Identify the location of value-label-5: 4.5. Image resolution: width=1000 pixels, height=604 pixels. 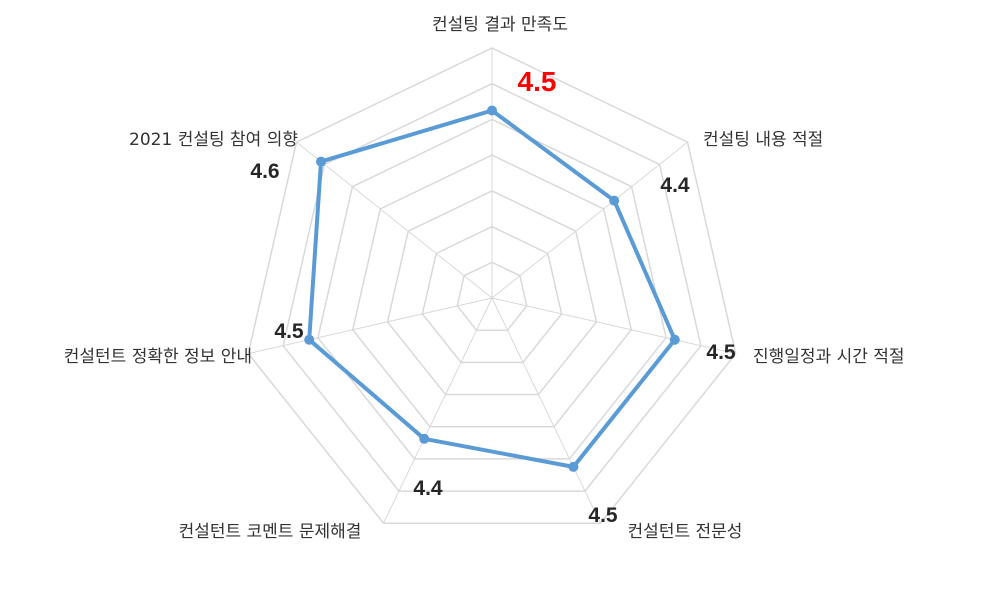
(289, 331).